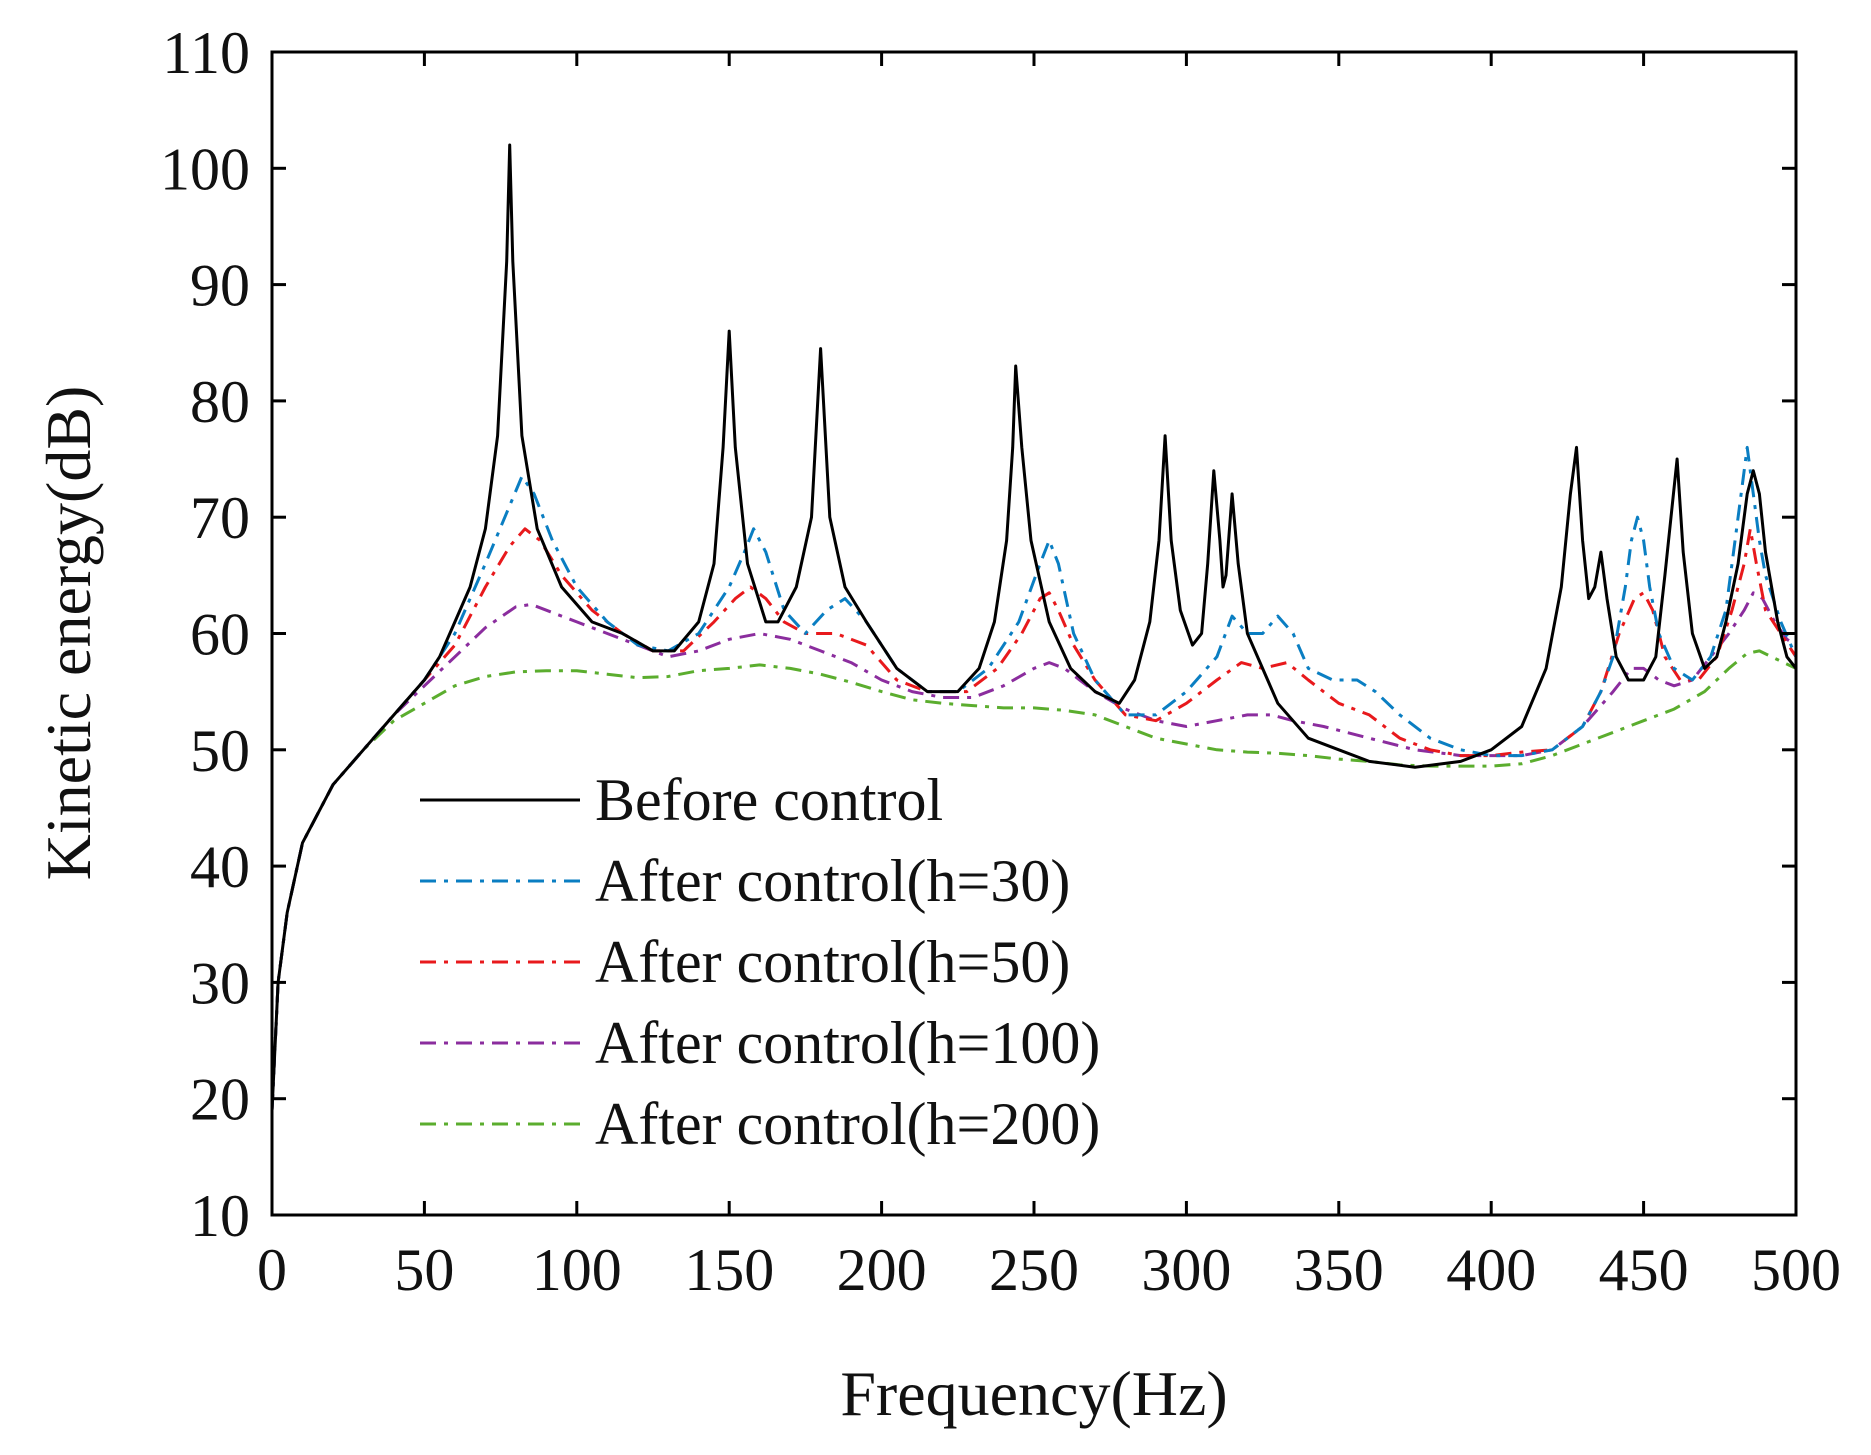 This screenshot has height=1455, width=1871. I want to click on x-tick-label: 450, so click(1644, 1270).